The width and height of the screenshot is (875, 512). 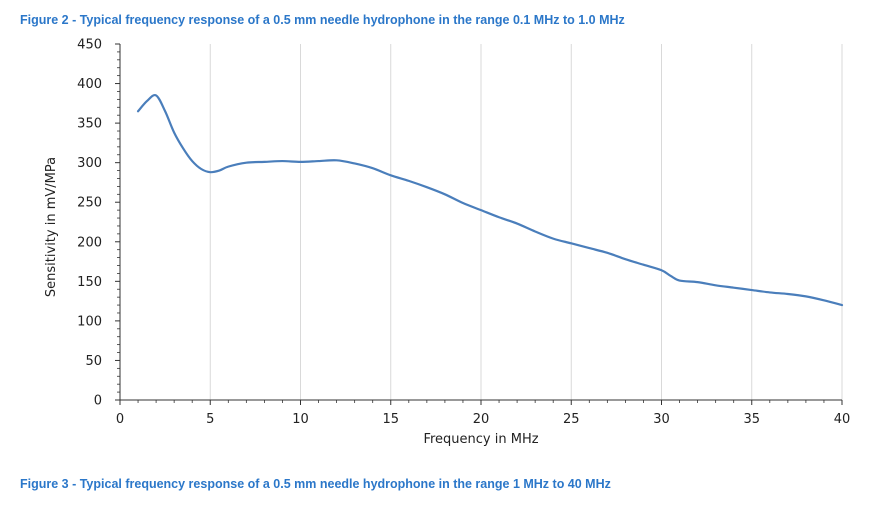 I want to click on x-tick-label: 40, so click(x=842, y=419).